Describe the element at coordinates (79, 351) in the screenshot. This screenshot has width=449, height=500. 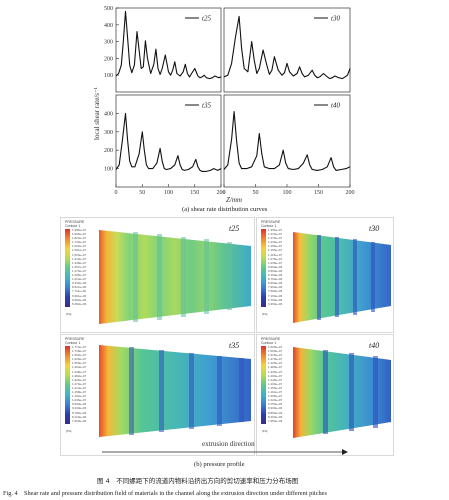
I see `colorbar-tick-label: 1.718e+07` at that location.